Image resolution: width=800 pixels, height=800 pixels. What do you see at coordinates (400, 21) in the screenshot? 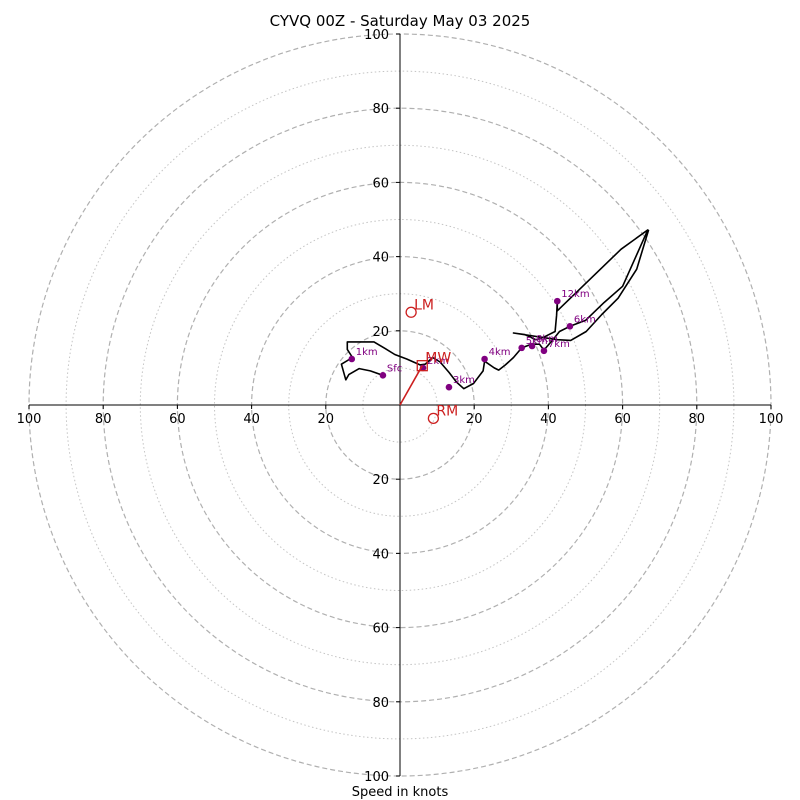
I see `chart-title: CYVQ 00Z - Saturday May 03 2025` at bounding box center [400, 21].